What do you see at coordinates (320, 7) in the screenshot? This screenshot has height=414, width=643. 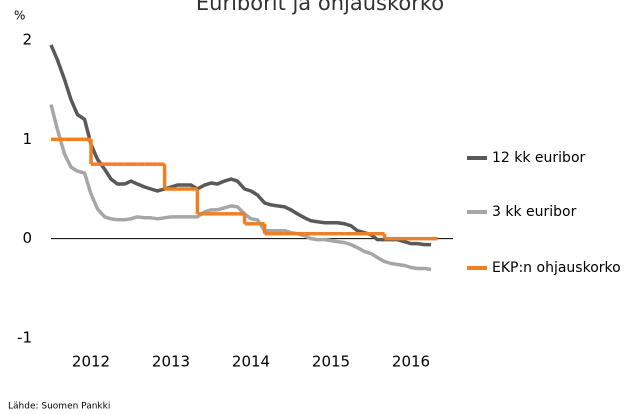 I see `chart-title: Euriborit ja ohjauskorko` at bounding box center [320, 7].